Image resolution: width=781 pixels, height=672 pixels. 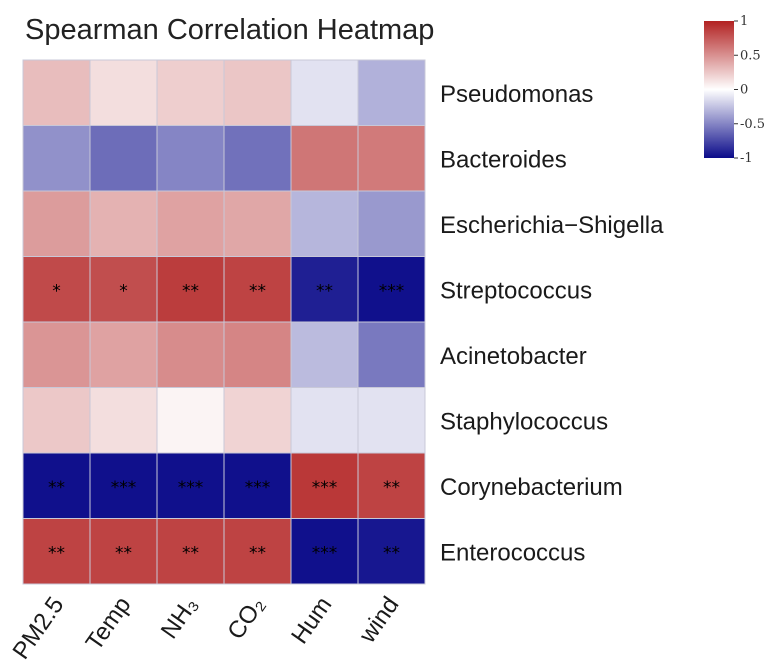 What do you see at coordinates (531, 487) in the screenshot?
I see `row-label: Corynebacterium` at bounding box center [531, 487].